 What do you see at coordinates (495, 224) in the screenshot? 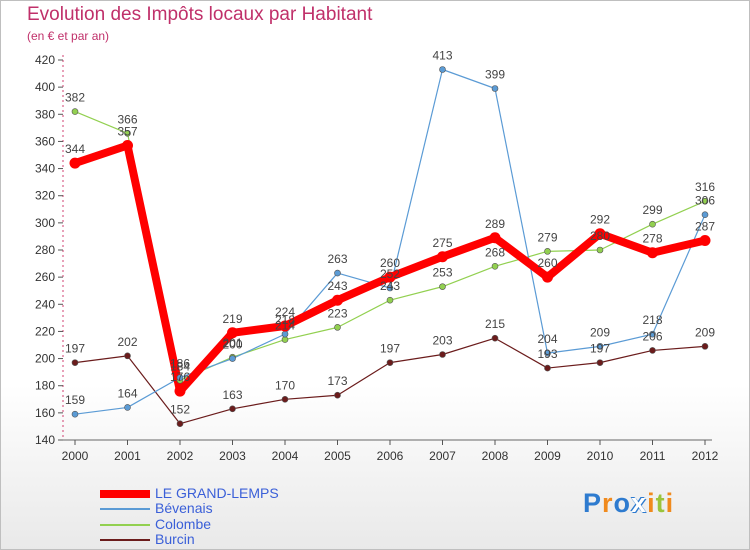
I see `data-label-le-grand-lemps-2008: 289` at bounding box center [495, 224].